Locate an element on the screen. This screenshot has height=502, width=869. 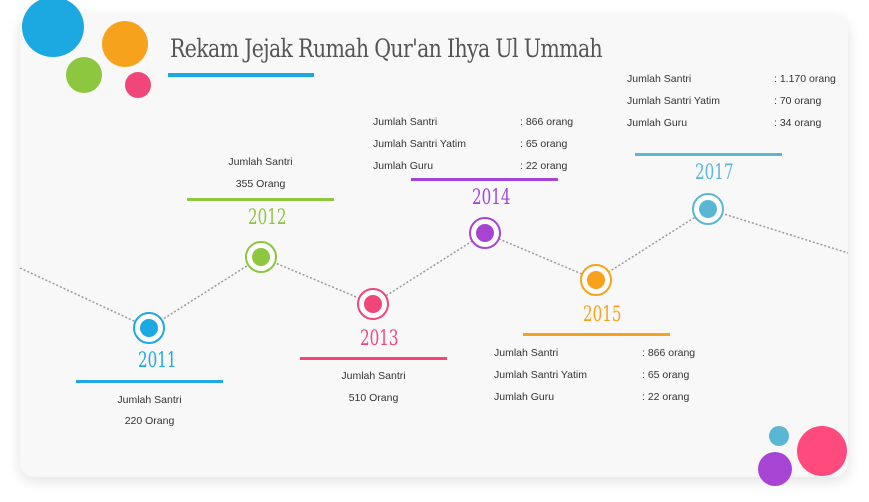
label-2017-santri: Jumlah Santri is located at coordinates (659, 79).